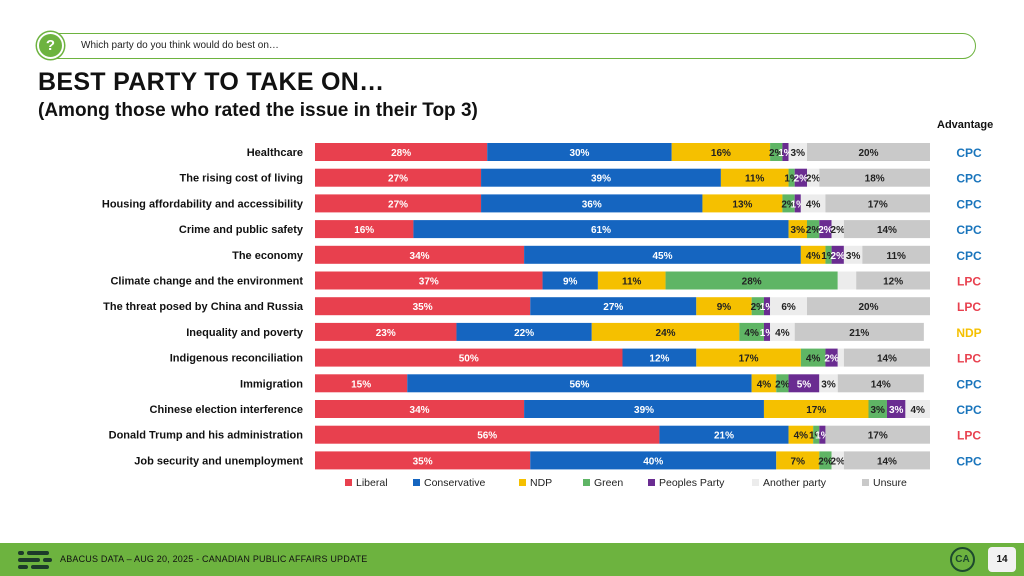  Describe the element at coordinates (35, 560) in the screenshot. I see `abacus-logo-icon` at that location.